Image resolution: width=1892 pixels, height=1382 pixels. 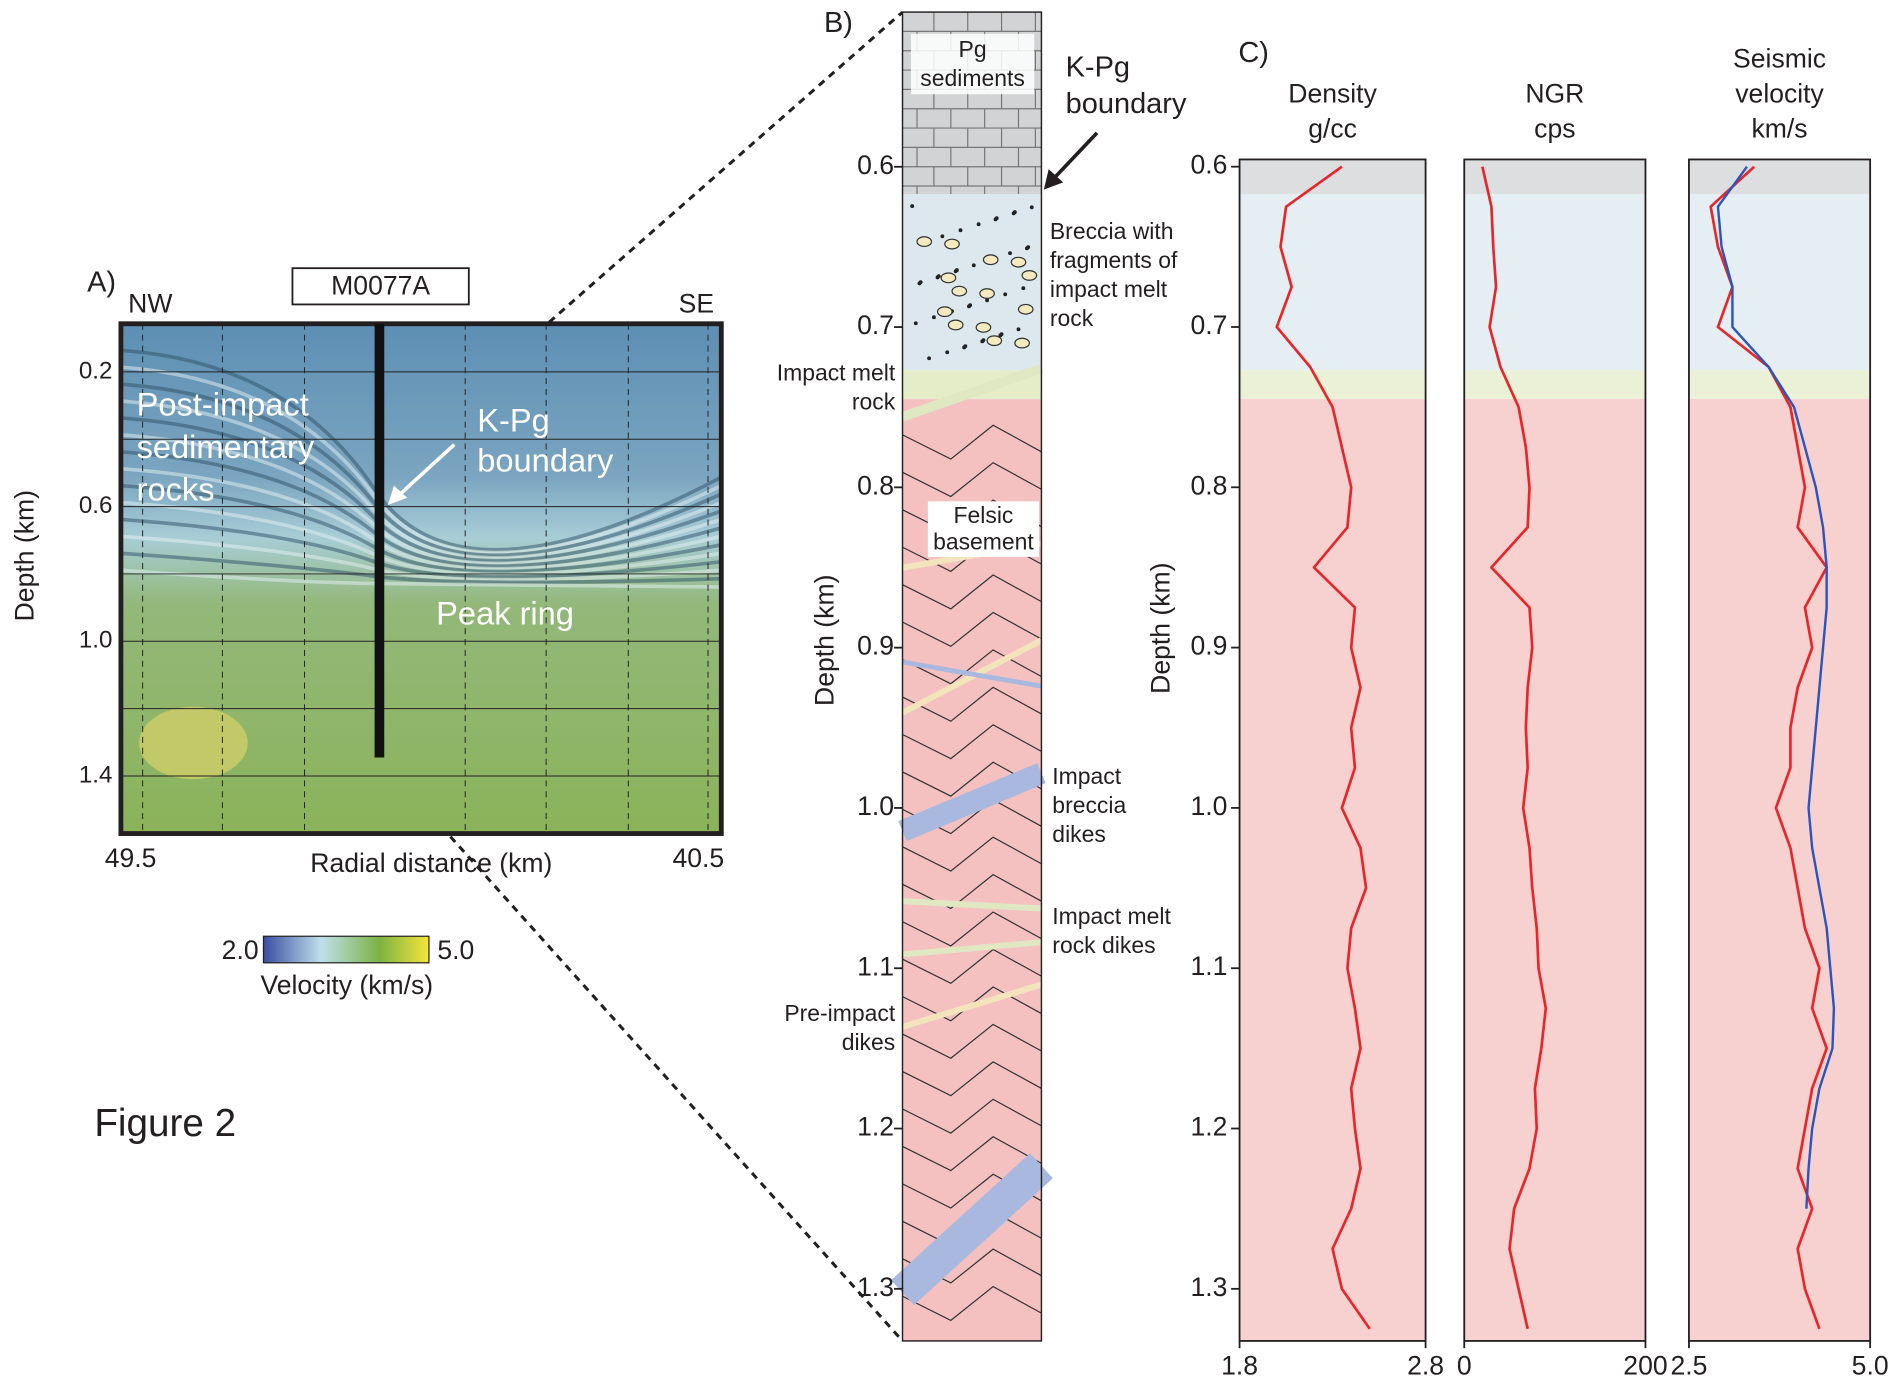 What do you see at coordinates (1779, 93) in the screenshot?
I see `label: velocity` at bounding box center [1779, 93].